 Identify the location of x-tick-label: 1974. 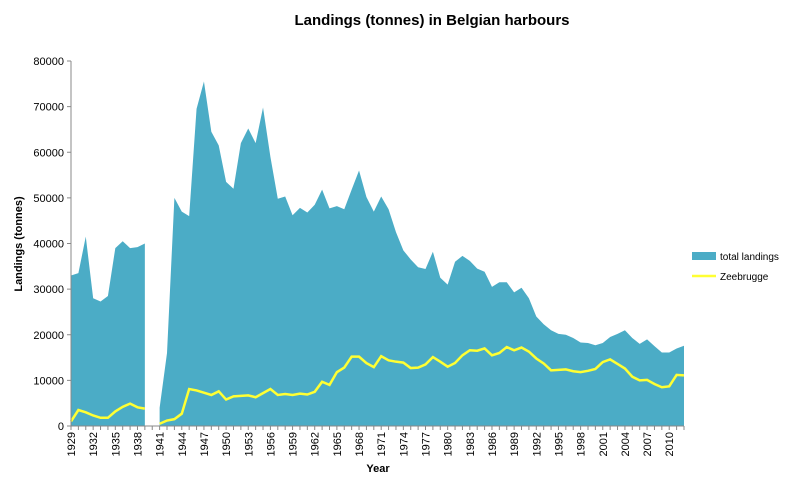
(404, 444).